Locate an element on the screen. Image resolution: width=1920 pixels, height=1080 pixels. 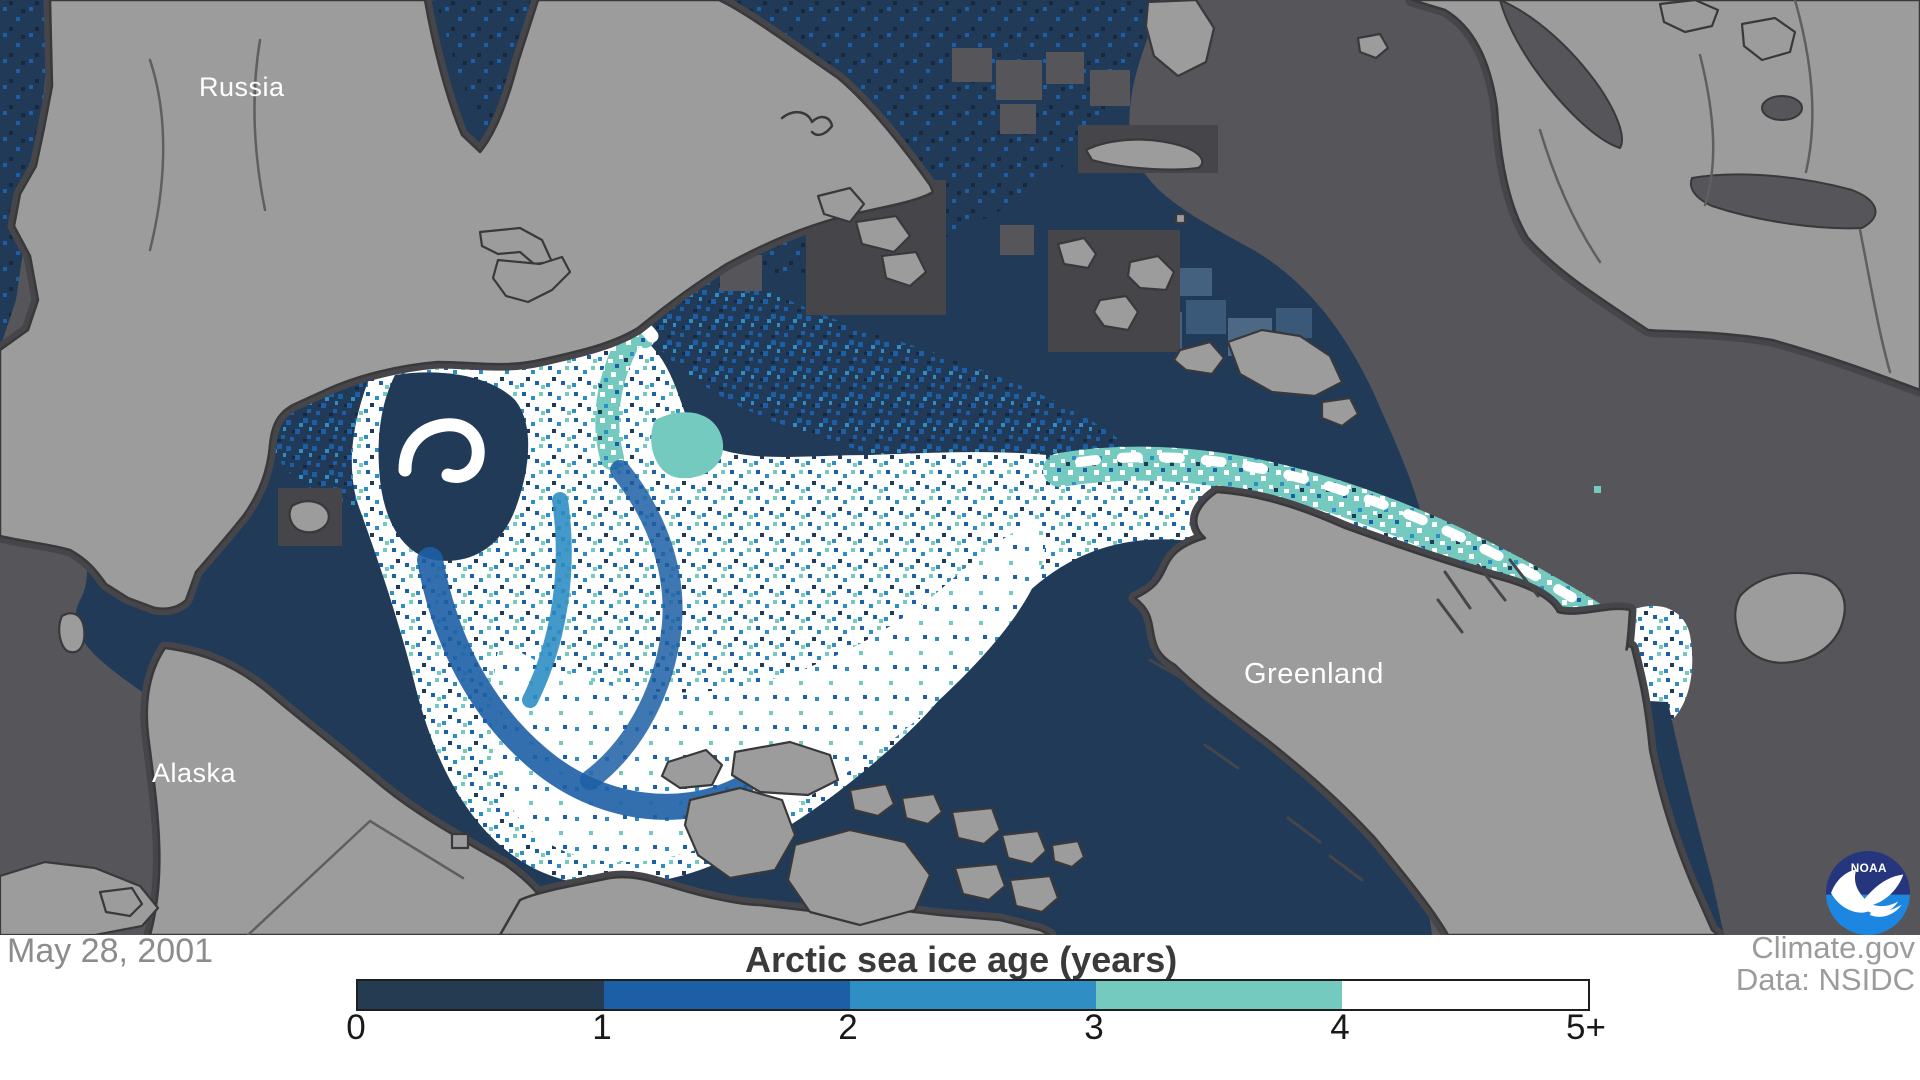
white-sea is located at coordinates (1783, 201).